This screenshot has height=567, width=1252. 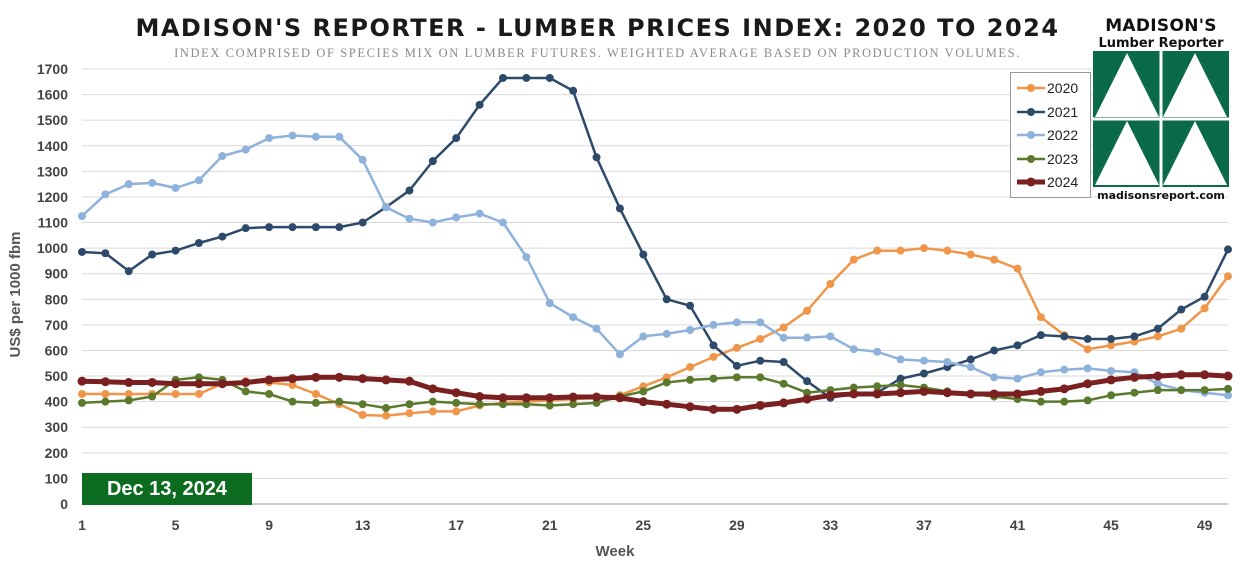 I want to click on logo-name: MADISON'S, so click(x=1161, y=26).